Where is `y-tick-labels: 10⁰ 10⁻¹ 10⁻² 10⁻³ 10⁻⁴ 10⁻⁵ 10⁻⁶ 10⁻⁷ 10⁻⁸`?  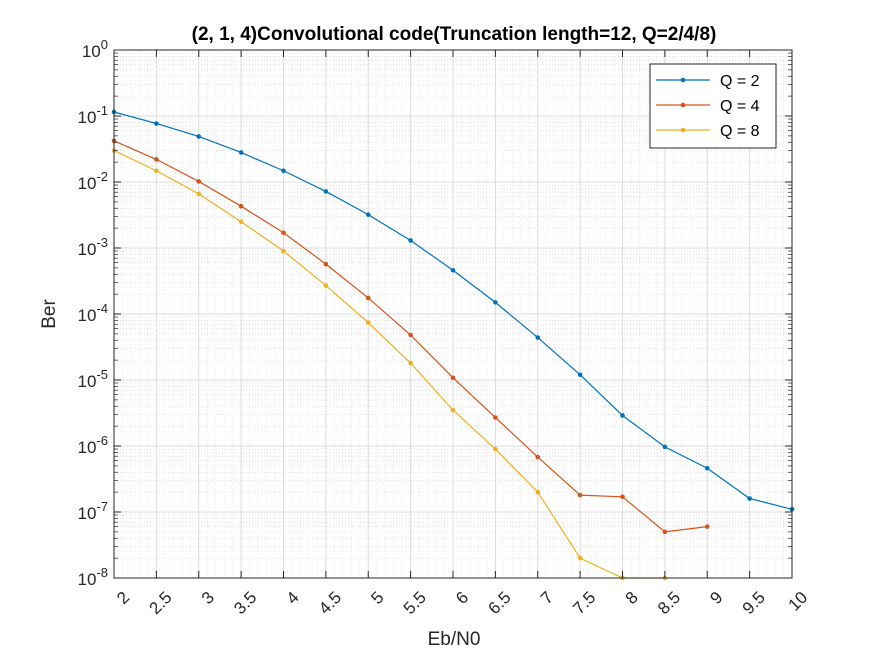
y-tick-labels: 10⁰ 10⁻¹ 10⁻² 10⁻³ 10⁻⁴ 10⁻⁵ 10⁻⁶ 10⁻⁷ 10⁻⁸ is located at coordinates (93, 313).